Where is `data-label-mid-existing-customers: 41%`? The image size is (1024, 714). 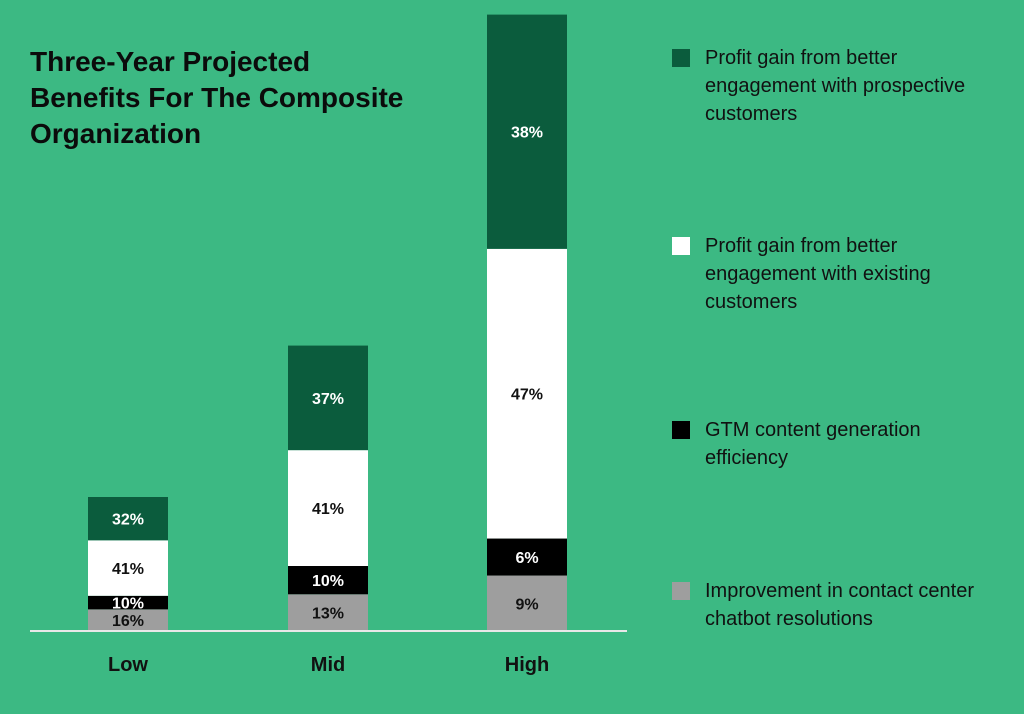
data-label-mid-existing-customers: 41% is located at coordinates (328, 509).